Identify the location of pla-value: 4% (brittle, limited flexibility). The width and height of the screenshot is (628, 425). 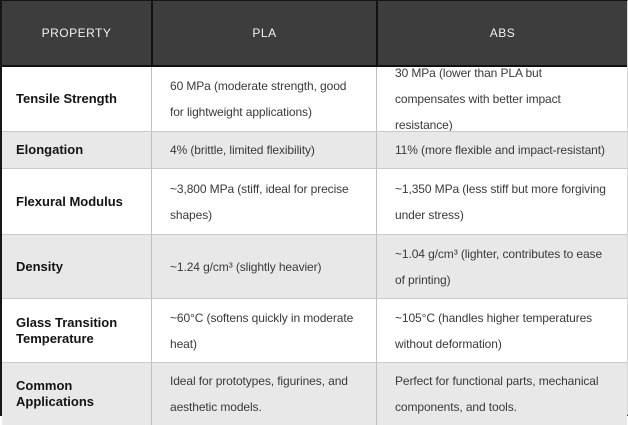
(263, 150).